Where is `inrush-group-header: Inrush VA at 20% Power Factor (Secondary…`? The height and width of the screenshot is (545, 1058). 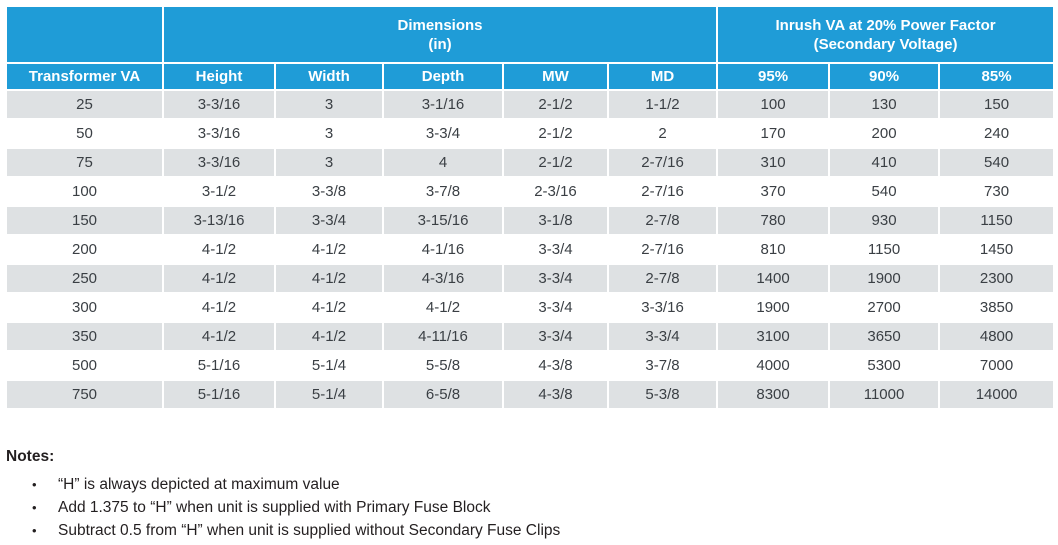
inrush-group-header: Inrush VA at 20% Power Factor (Secondary… is located at coordinates (886, 34).